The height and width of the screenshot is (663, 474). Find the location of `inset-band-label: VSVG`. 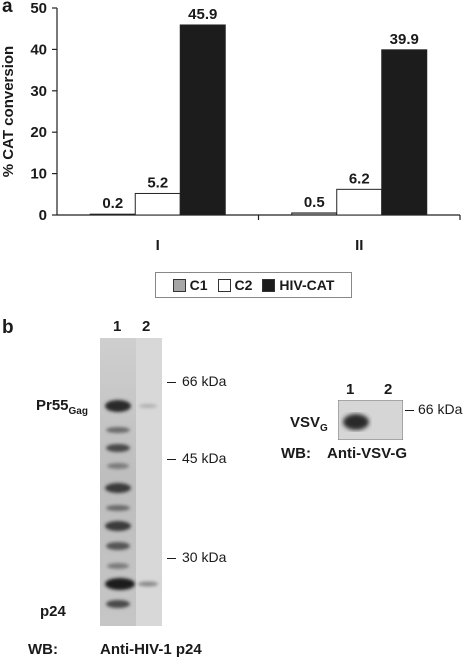

inset-band-label: VSVG is located at coordinates (309, 424).